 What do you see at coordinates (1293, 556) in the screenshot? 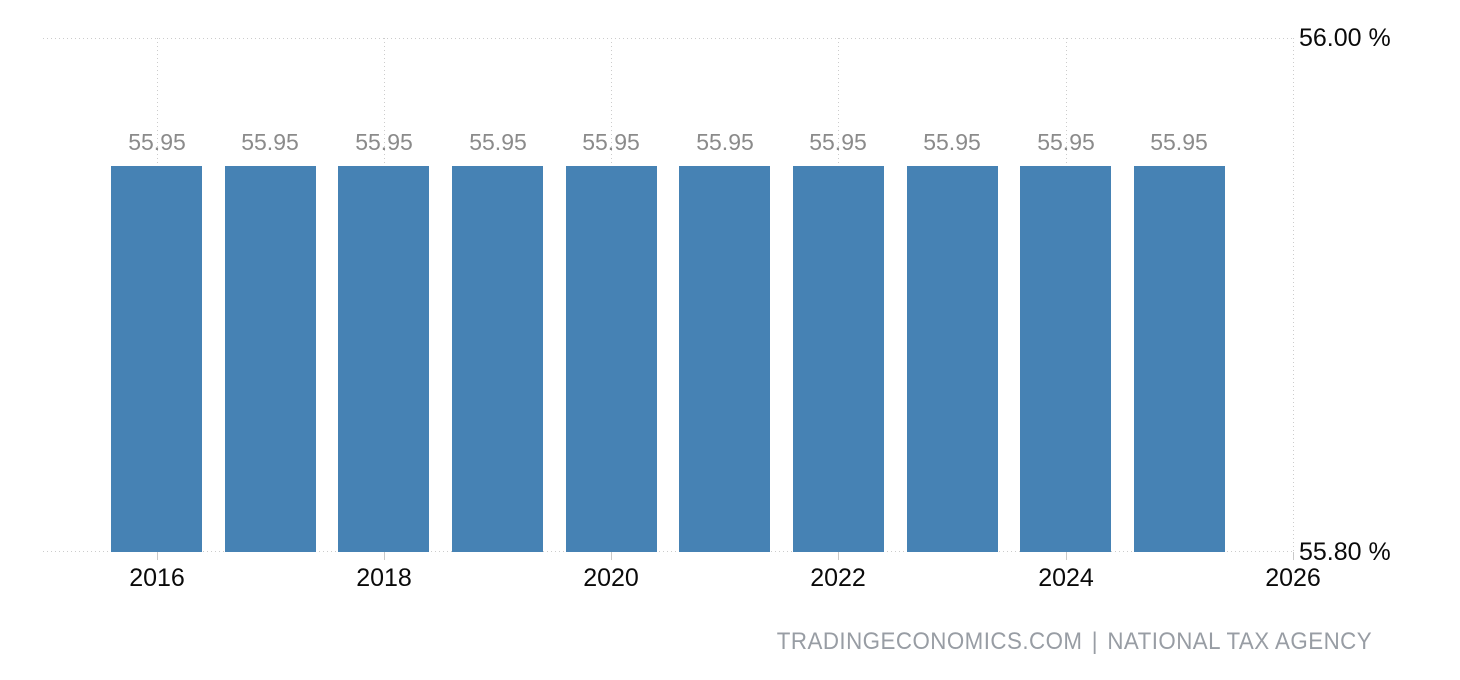
I see `x-tick-2026` at bounding box center [1293, 556].